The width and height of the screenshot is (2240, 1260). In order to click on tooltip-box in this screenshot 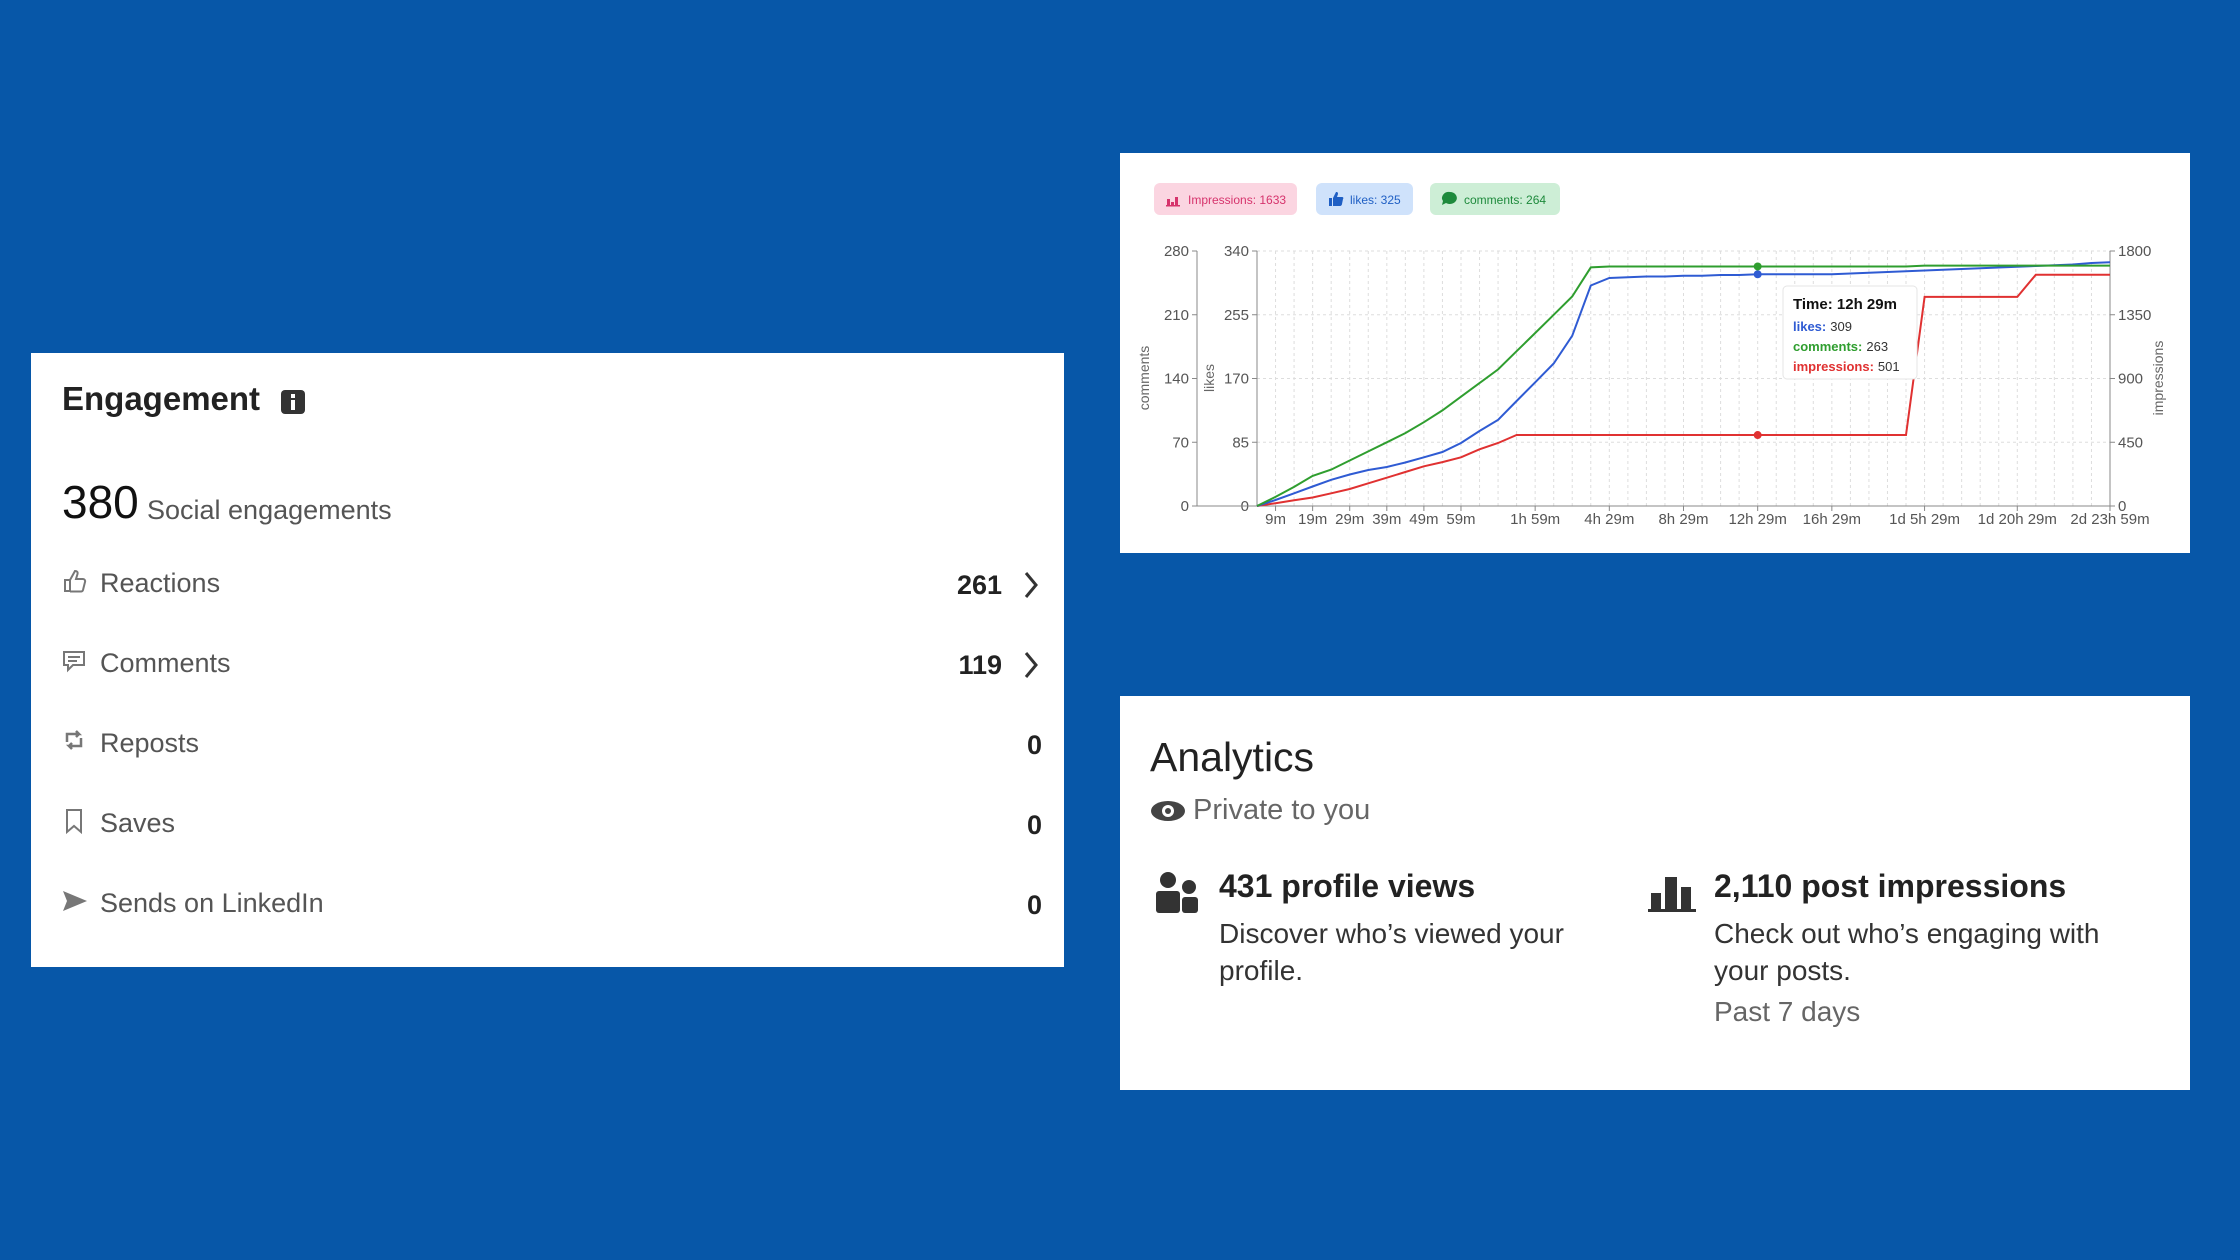, I will do `click(1850, 332)`.